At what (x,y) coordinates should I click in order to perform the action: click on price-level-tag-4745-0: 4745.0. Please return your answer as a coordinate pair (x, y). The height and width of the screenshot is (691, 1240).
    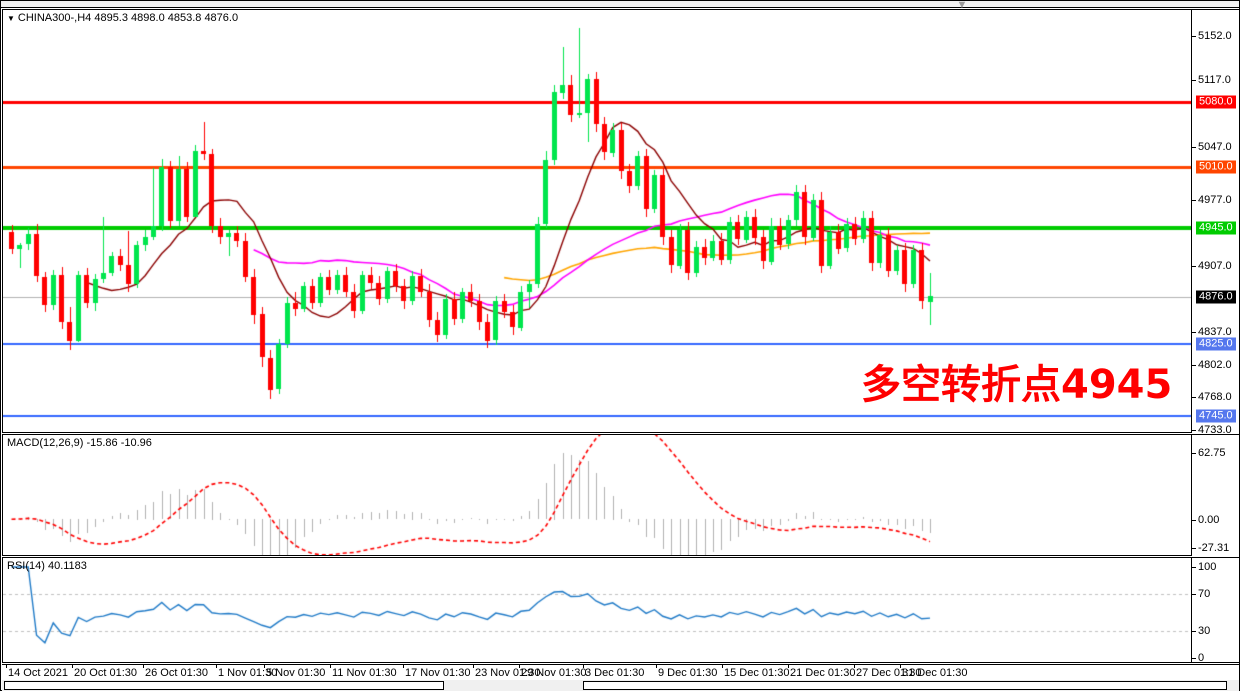
    Looking at the image, I should click on (1216, 416).